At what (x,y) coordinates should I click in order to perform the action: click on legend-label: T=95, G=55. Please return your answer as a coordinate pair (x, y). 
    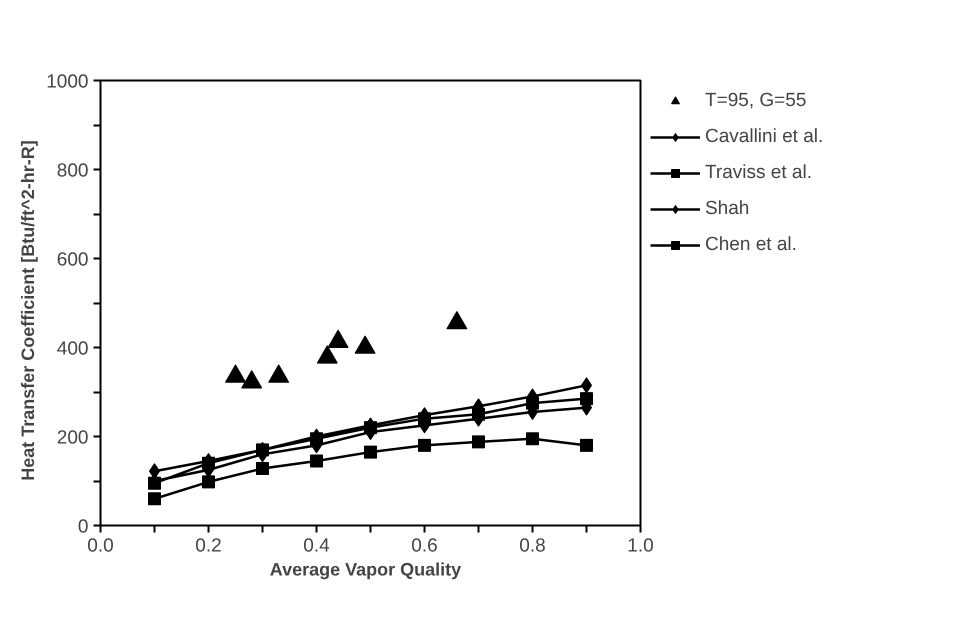
    Looking at the image, I should click on (755, 101).